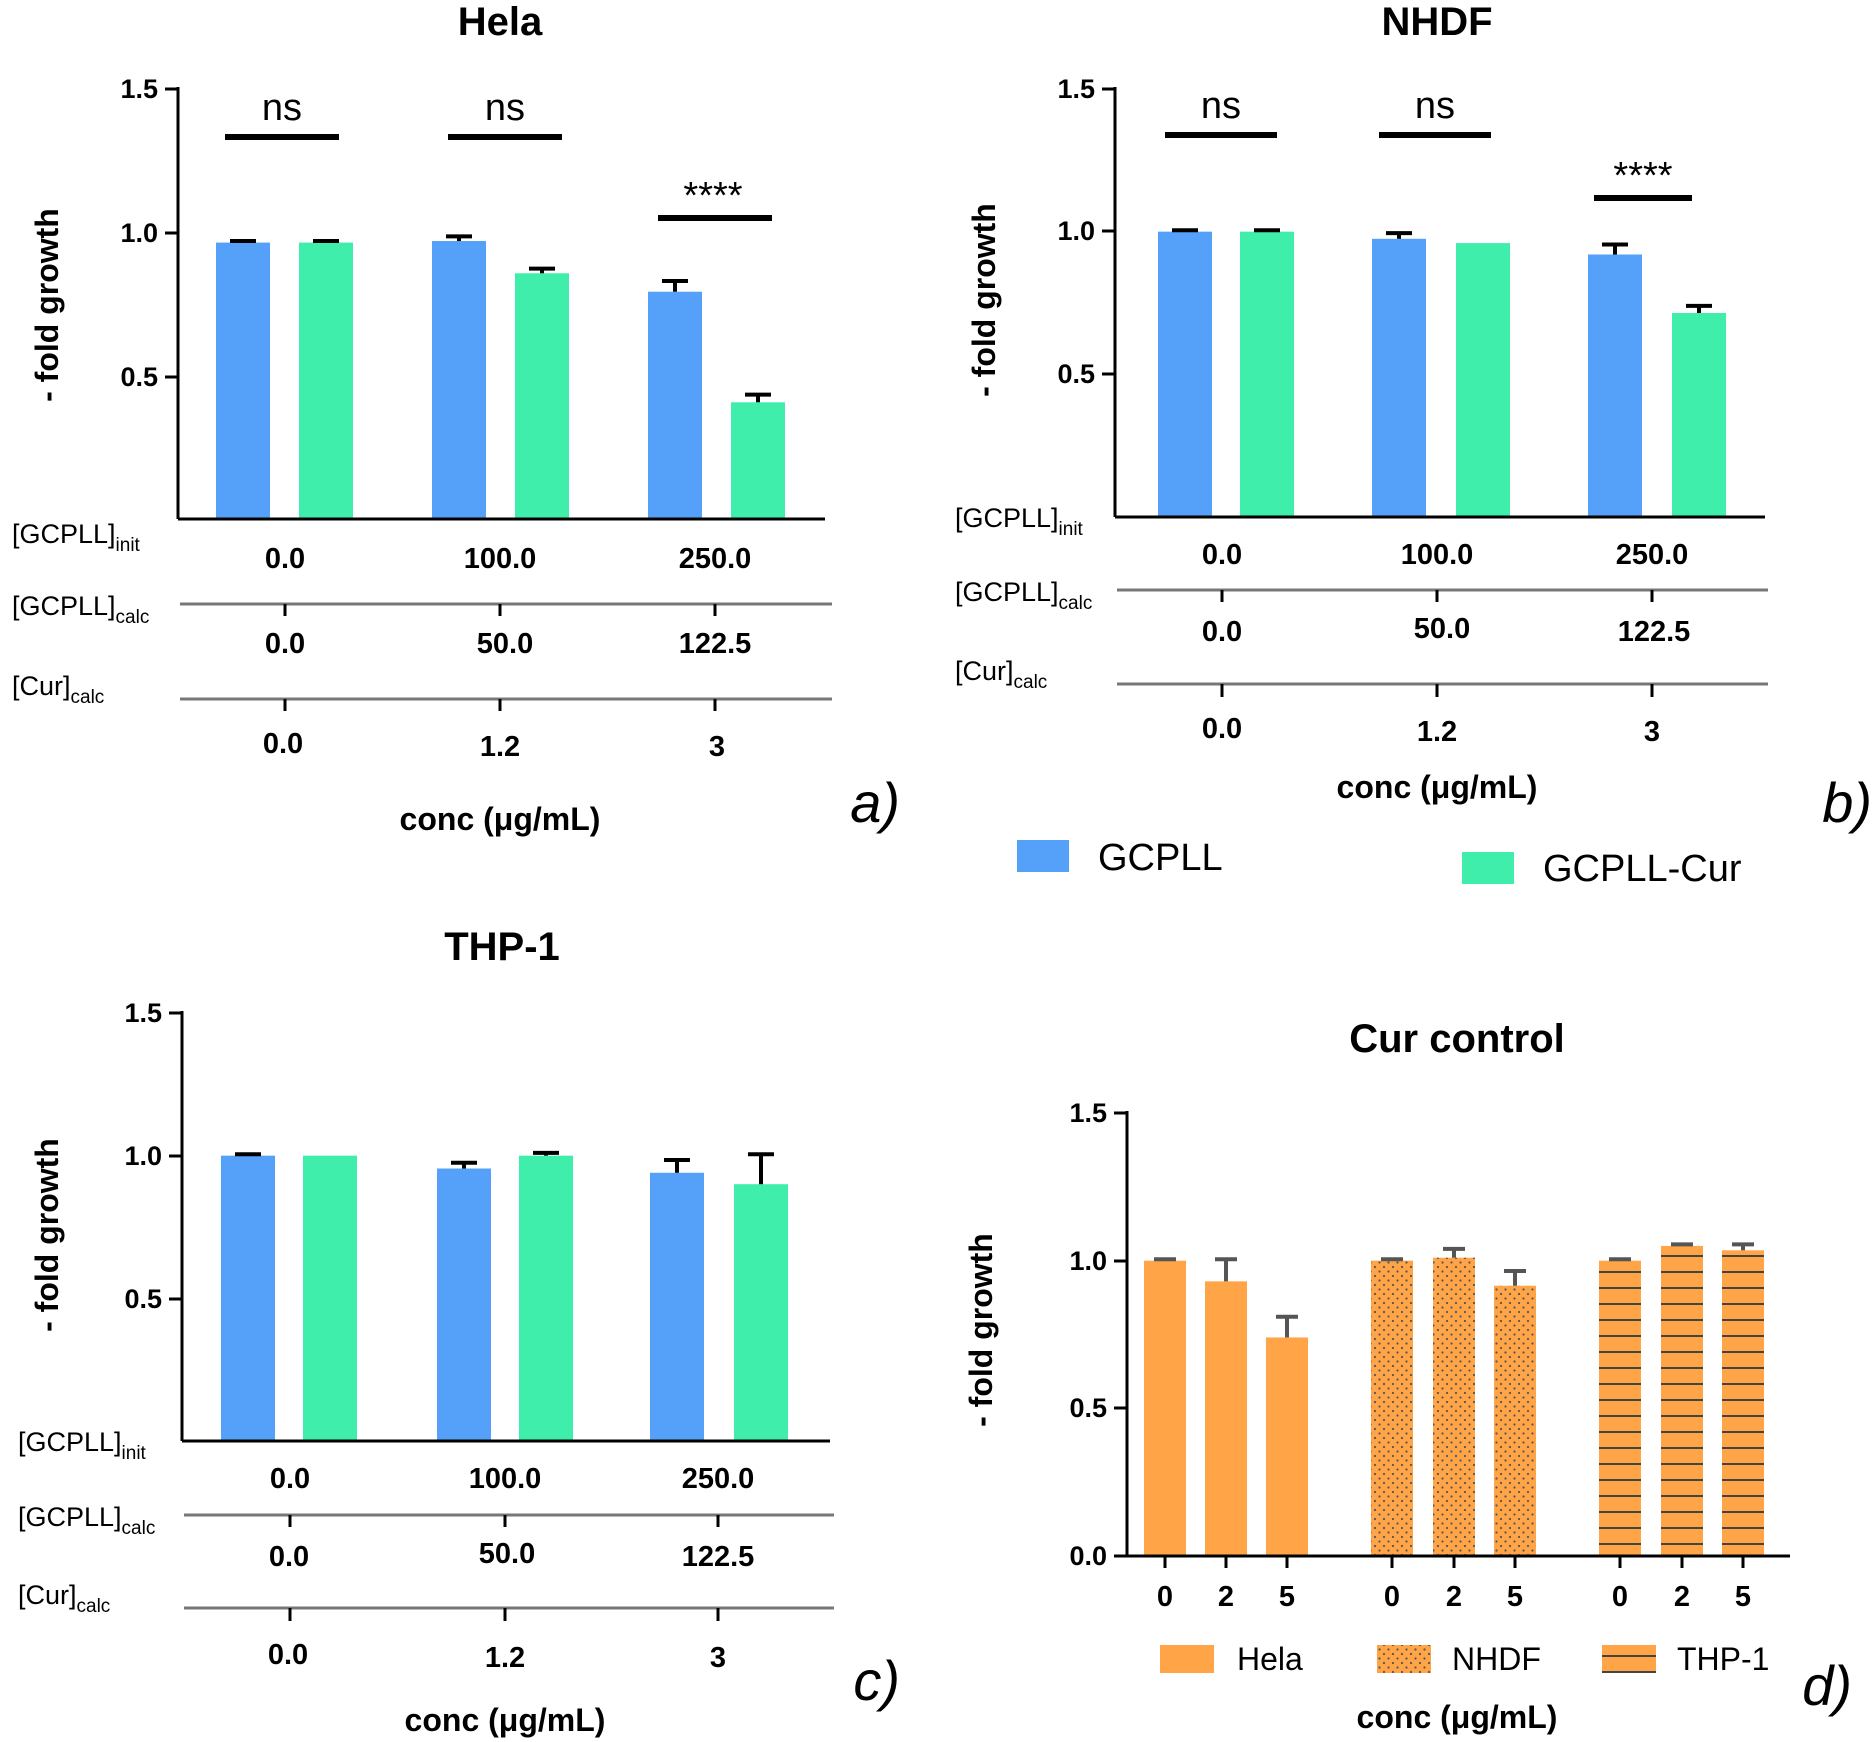  Describe the element at coordinates (143, 1013) in the screenshot. I see `panel-c-y-tick-label: 1.5` at that location.